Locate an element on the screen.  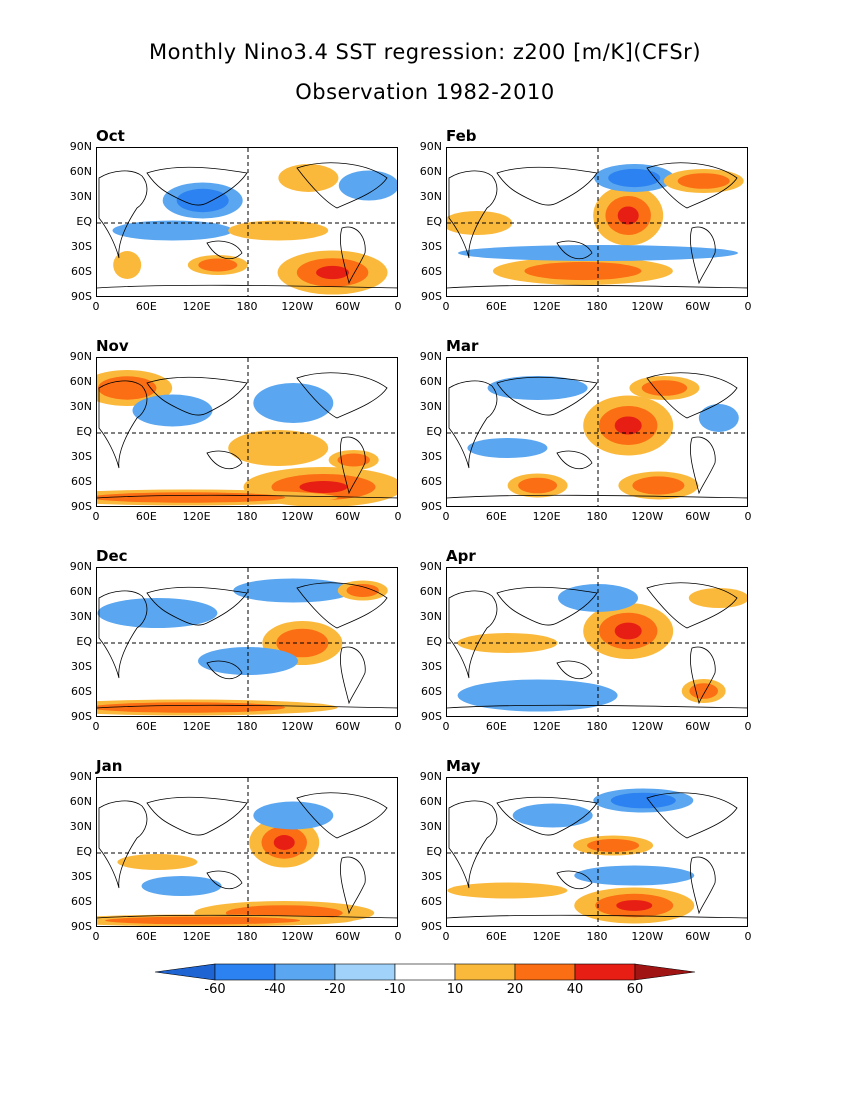
colorbar-level-label: -10 is located at coordinates (395, 989).